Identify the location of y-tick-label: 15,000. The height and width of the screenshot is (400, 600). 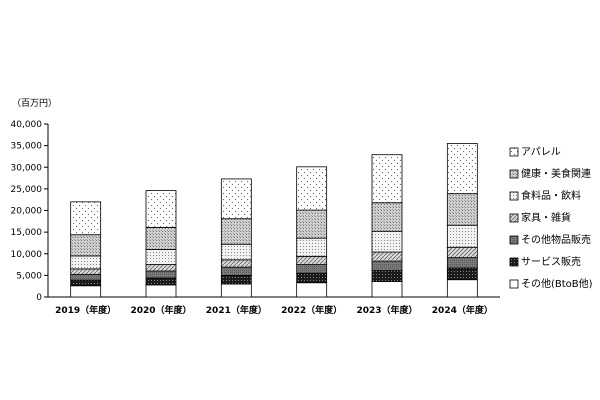
(27, 233).